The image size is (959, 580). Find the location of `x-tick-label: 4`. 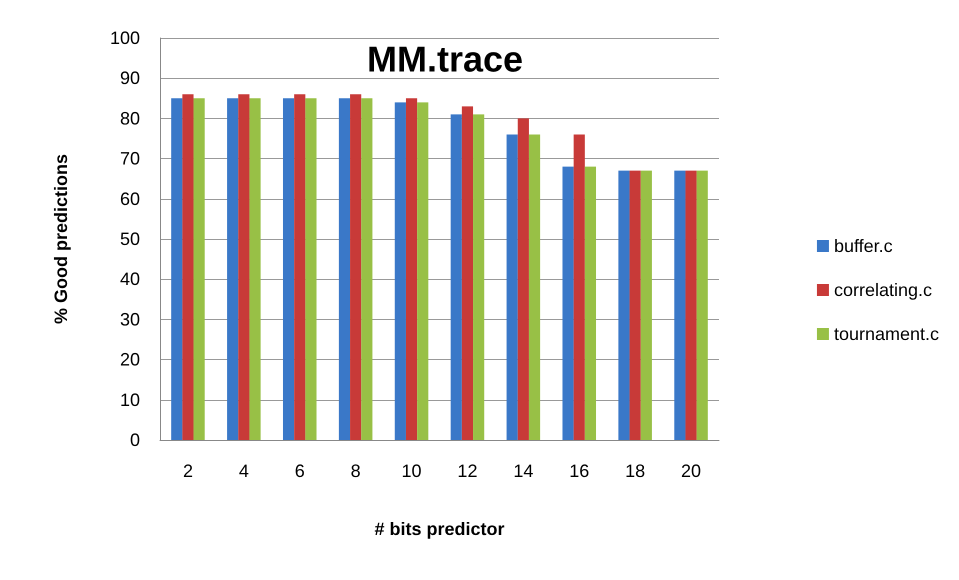

x-tick-label: 4 is located at coordinates (243, 471).